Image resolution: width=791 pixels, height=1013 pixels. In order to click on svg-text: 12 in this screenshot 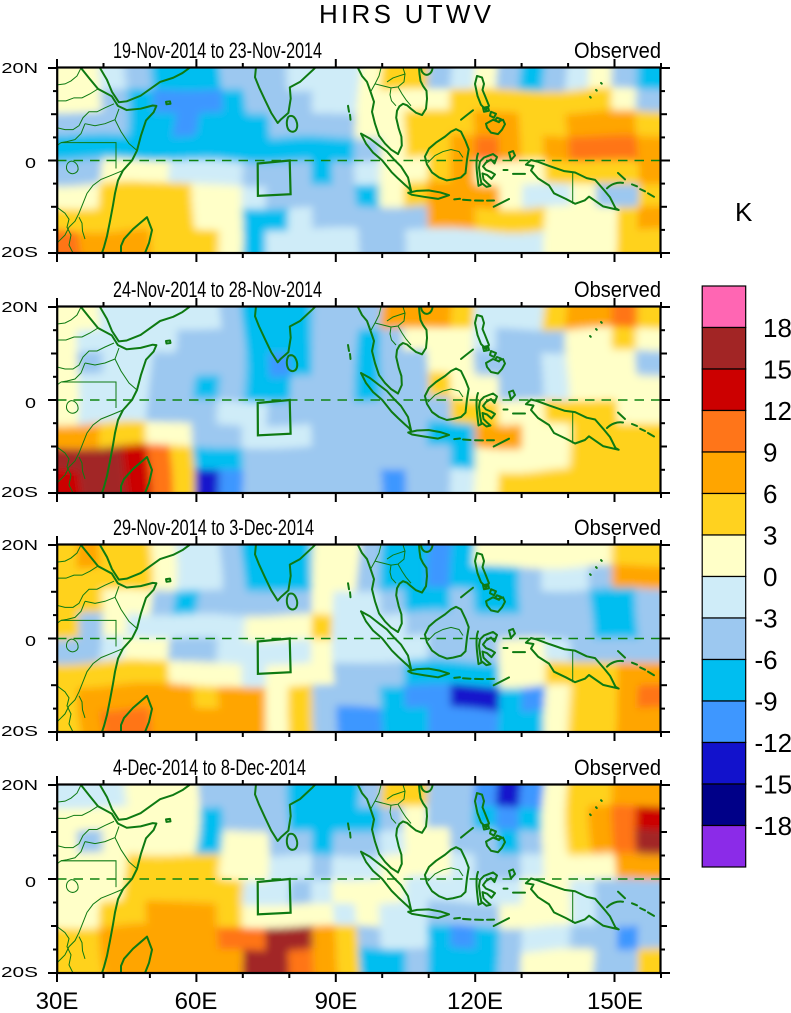, I will do `click(777, 411)`.